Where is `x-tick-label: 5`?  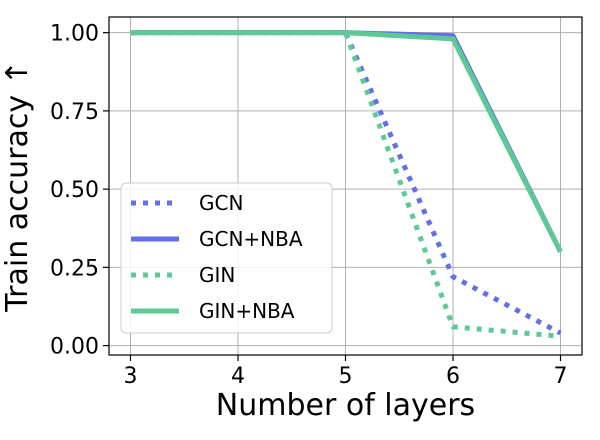 x-tick-label: 5 is located at coordinates (346, 376).